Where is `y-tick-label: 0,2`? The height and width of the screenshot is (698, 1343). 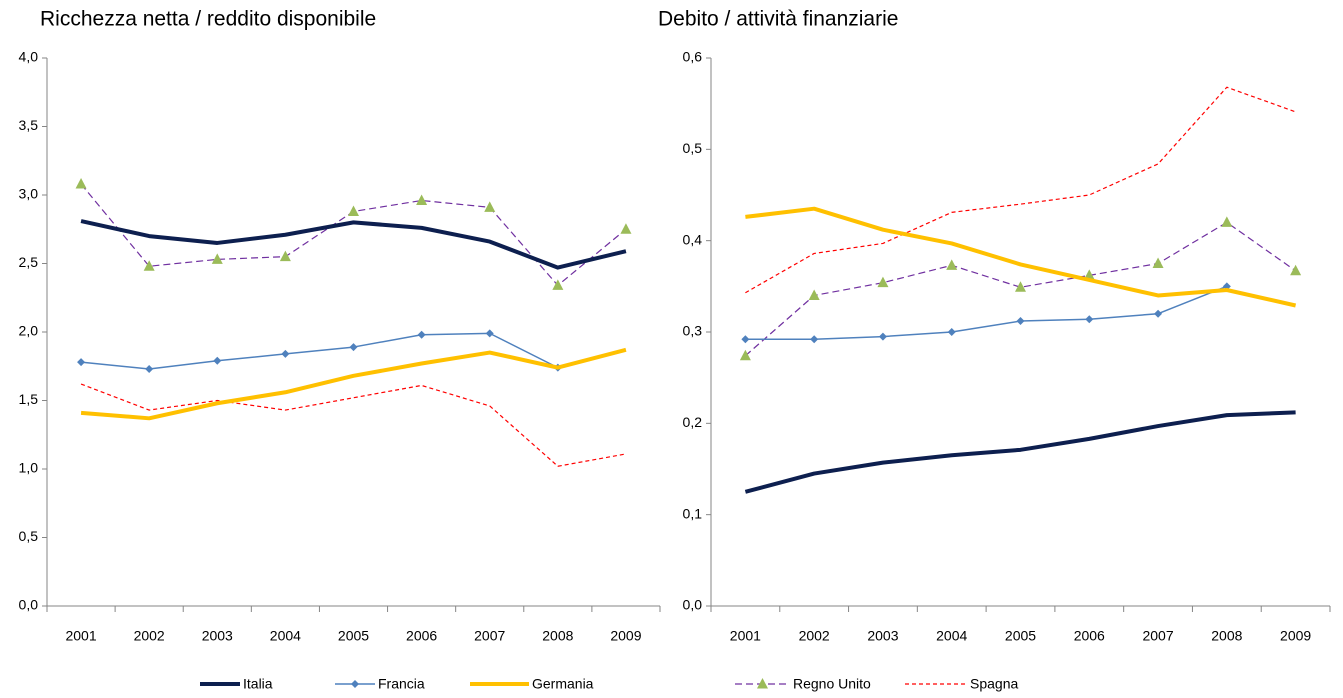 y-tick-label: 0,2 is located at coordinates (693, 422).